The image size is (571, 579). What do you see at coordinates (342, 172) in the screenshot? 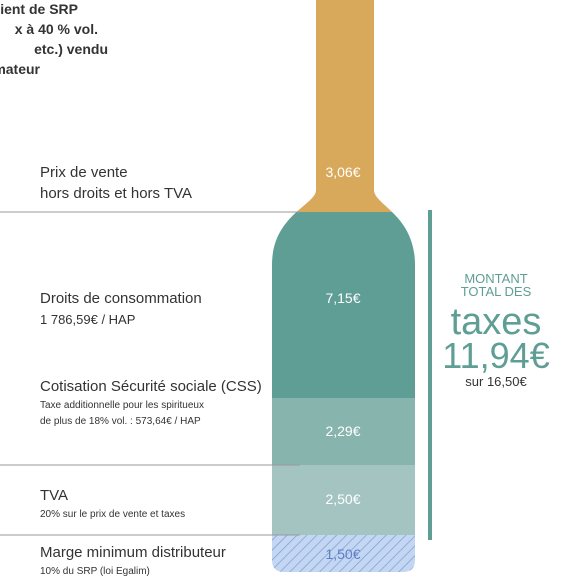
I see `segment-value: 3,06€` at bounding box center [342, 172].